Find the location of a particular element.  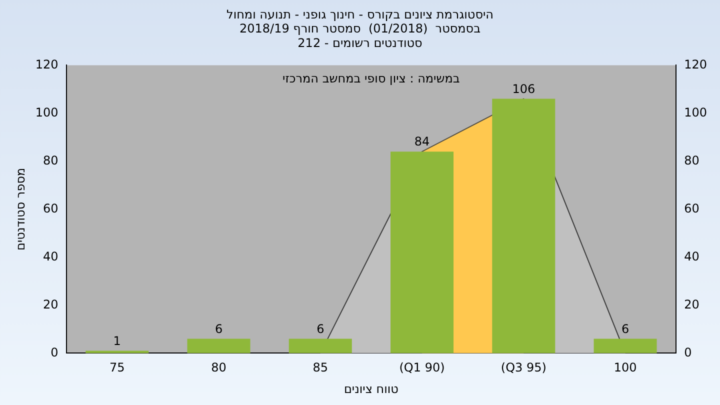

y2-tick-label: 0 is located at coordinates (688, 352).